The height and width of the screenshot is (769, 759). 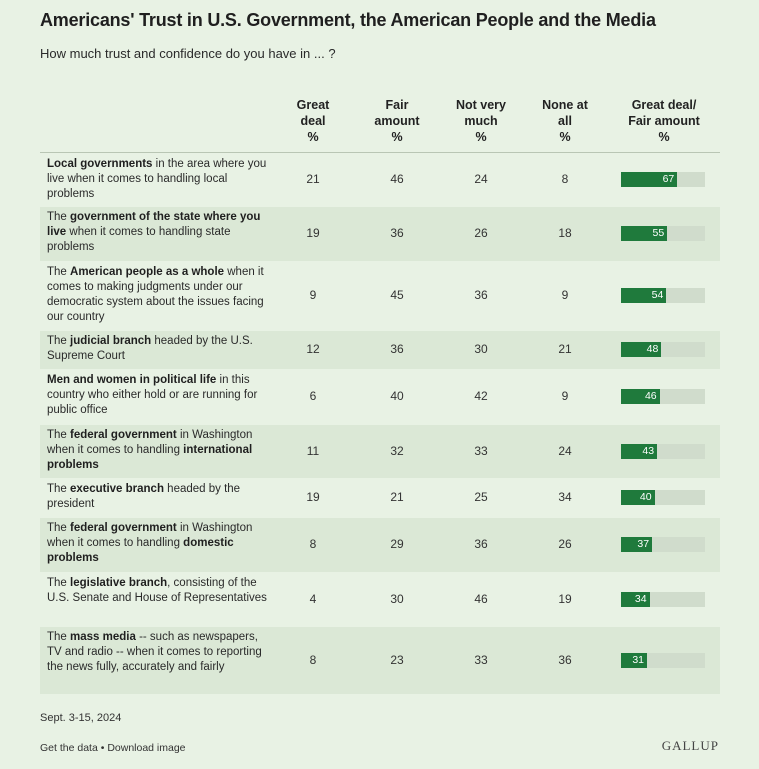 I want to click on row-label-bold: judicial branch, so click(x=111, y=341).